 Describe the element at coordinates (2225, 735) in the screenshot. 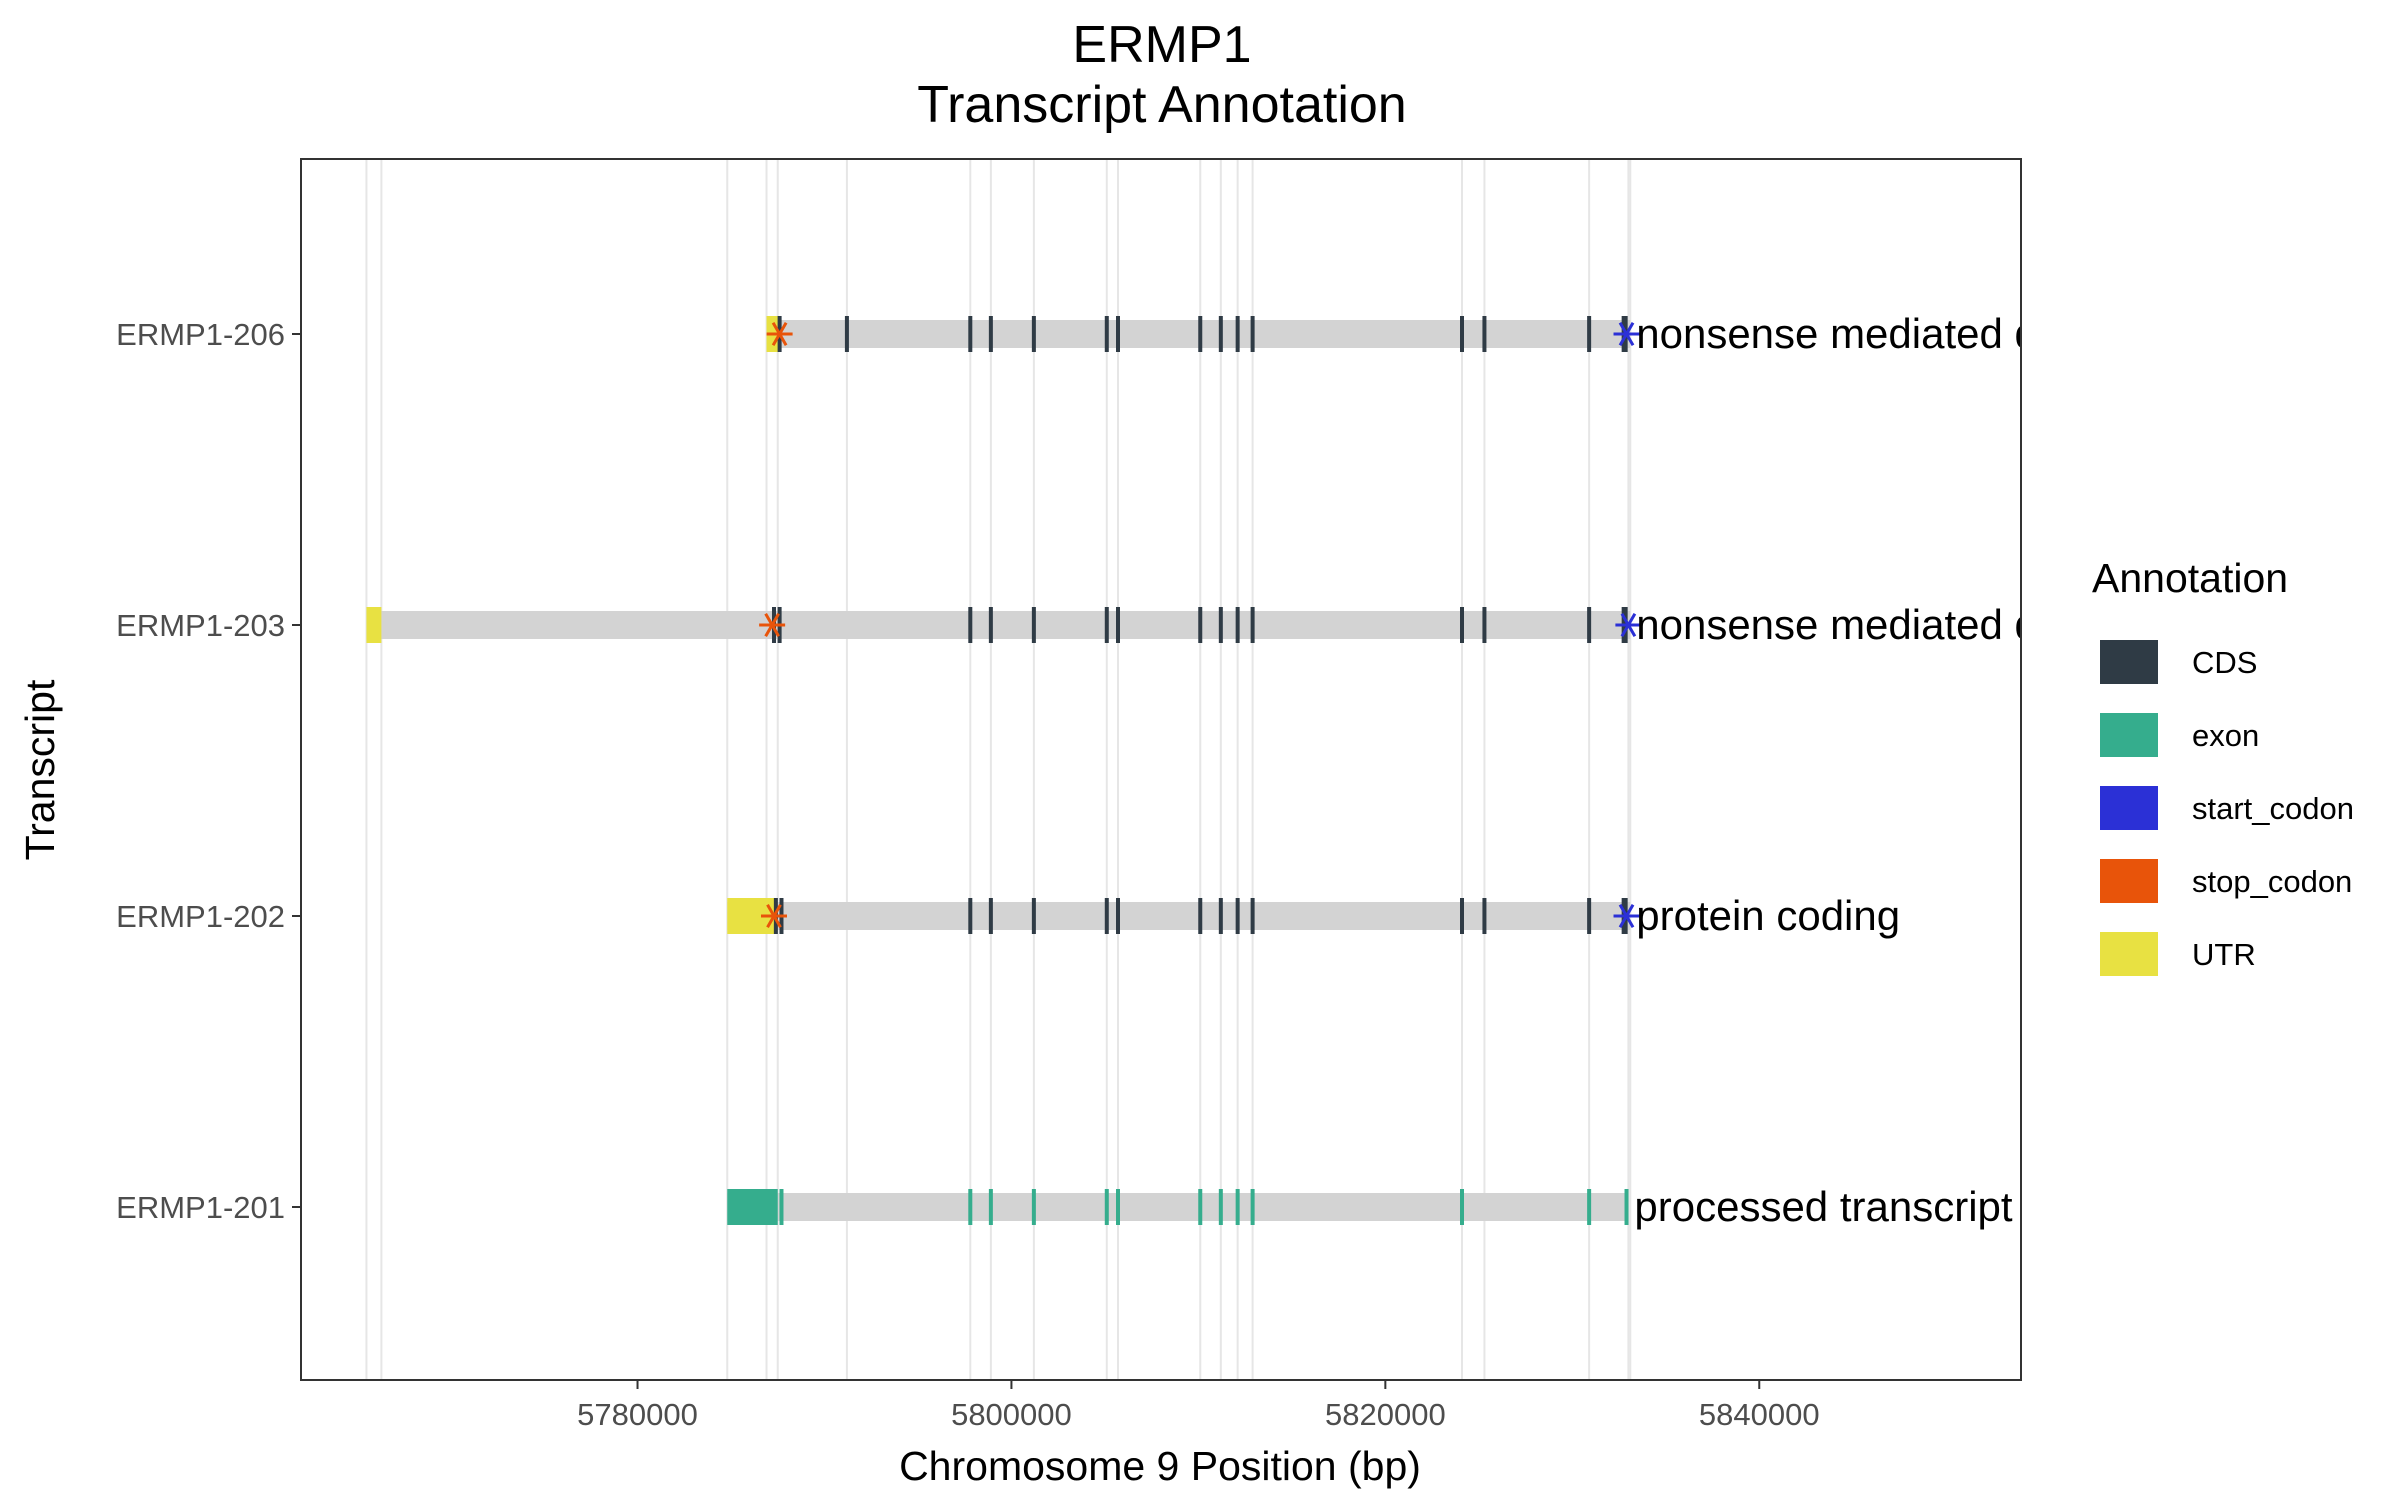

I see `legend-label: exon` at that location.